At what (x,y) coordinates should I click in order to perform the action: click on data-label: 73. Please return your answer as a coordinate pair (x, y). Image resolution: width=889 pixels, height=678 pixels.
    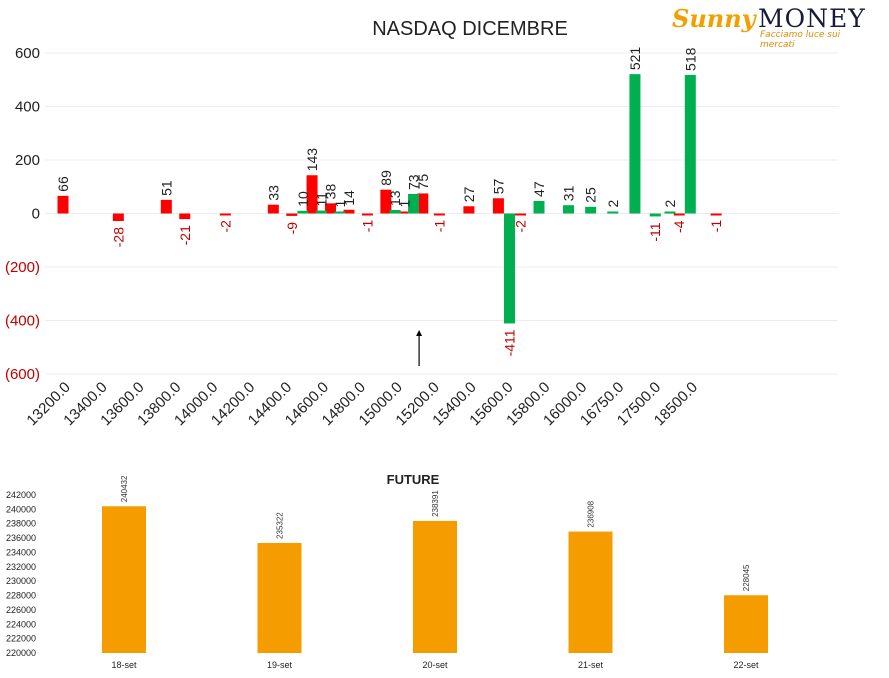
    Looking at the image, I should click on (414, 182).